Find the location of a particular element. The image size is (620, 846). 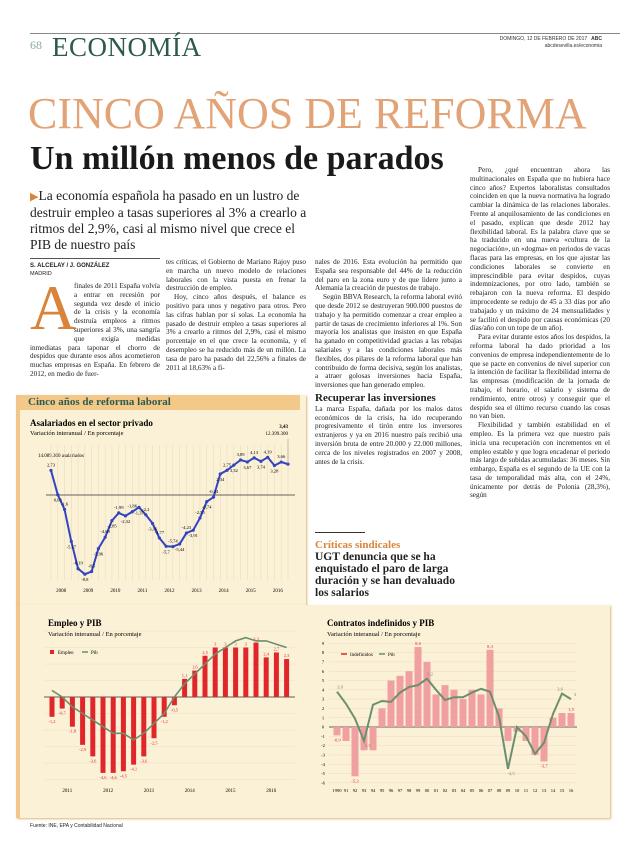

data-label: -5,96 is located at coordinates (99, 555).